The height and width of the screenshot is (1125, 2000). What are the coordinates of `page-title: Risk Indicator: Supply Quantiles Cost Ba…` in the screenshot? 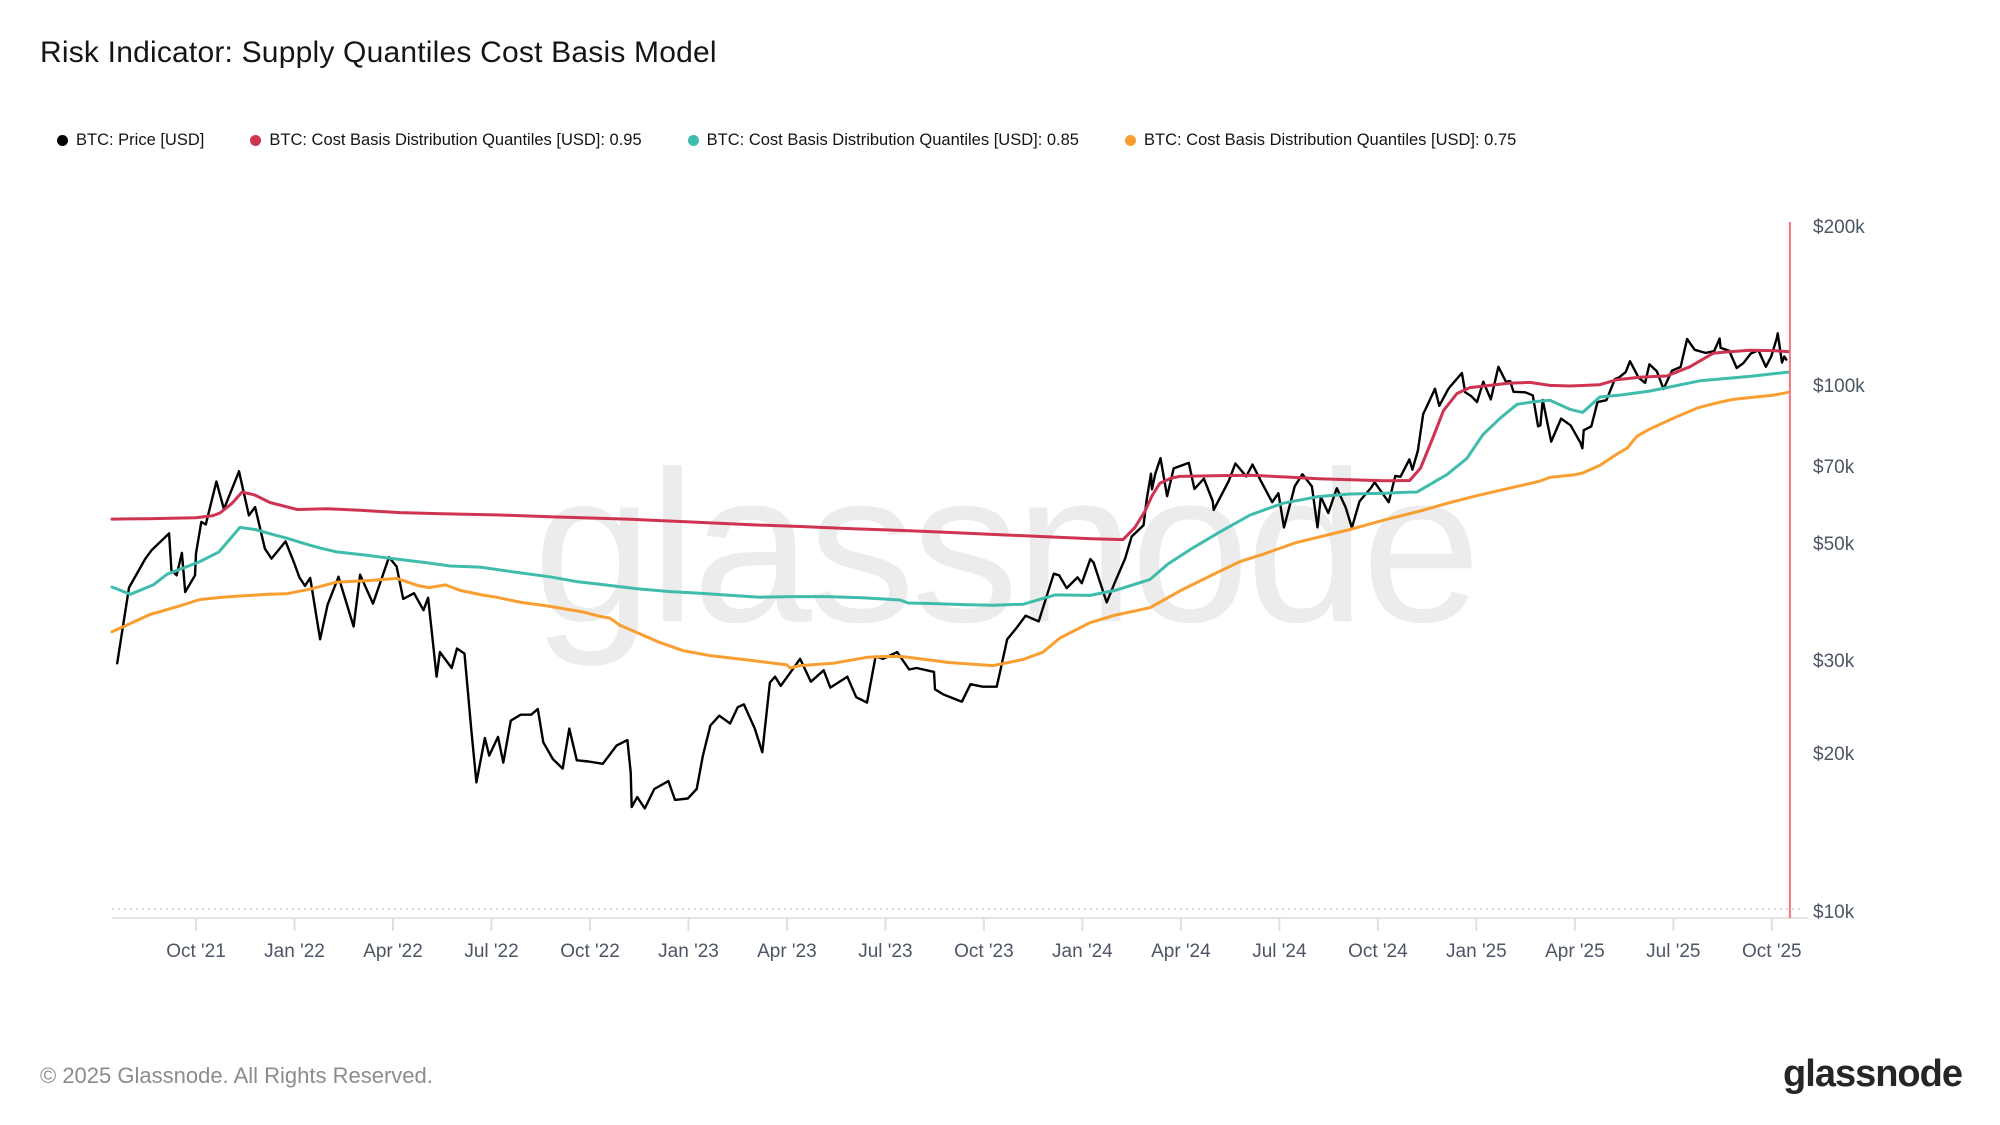 It's located at (378, 52).